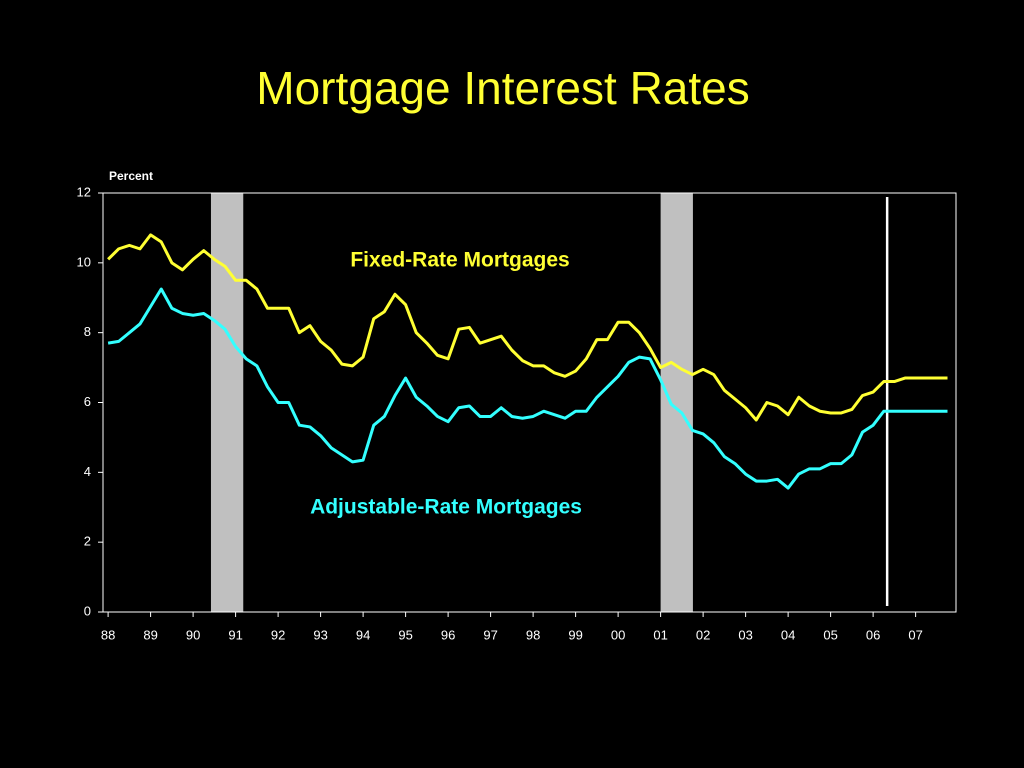 Image resolution: width=1024 pixels, height=768 pixels. I want to click on y-tick-label: 12, so click(84, 191).